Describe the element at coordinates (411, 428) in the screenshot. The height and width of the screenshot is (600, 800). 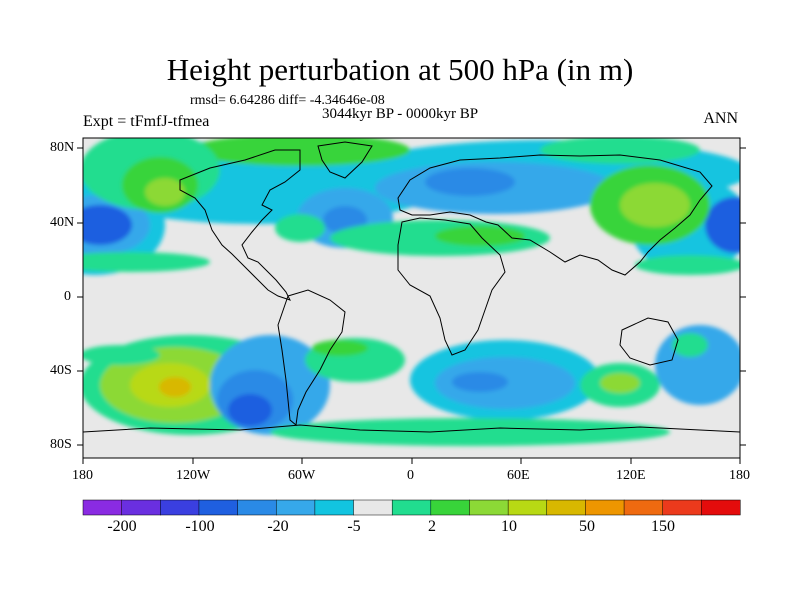
I see `coast-antarctica` at that location.